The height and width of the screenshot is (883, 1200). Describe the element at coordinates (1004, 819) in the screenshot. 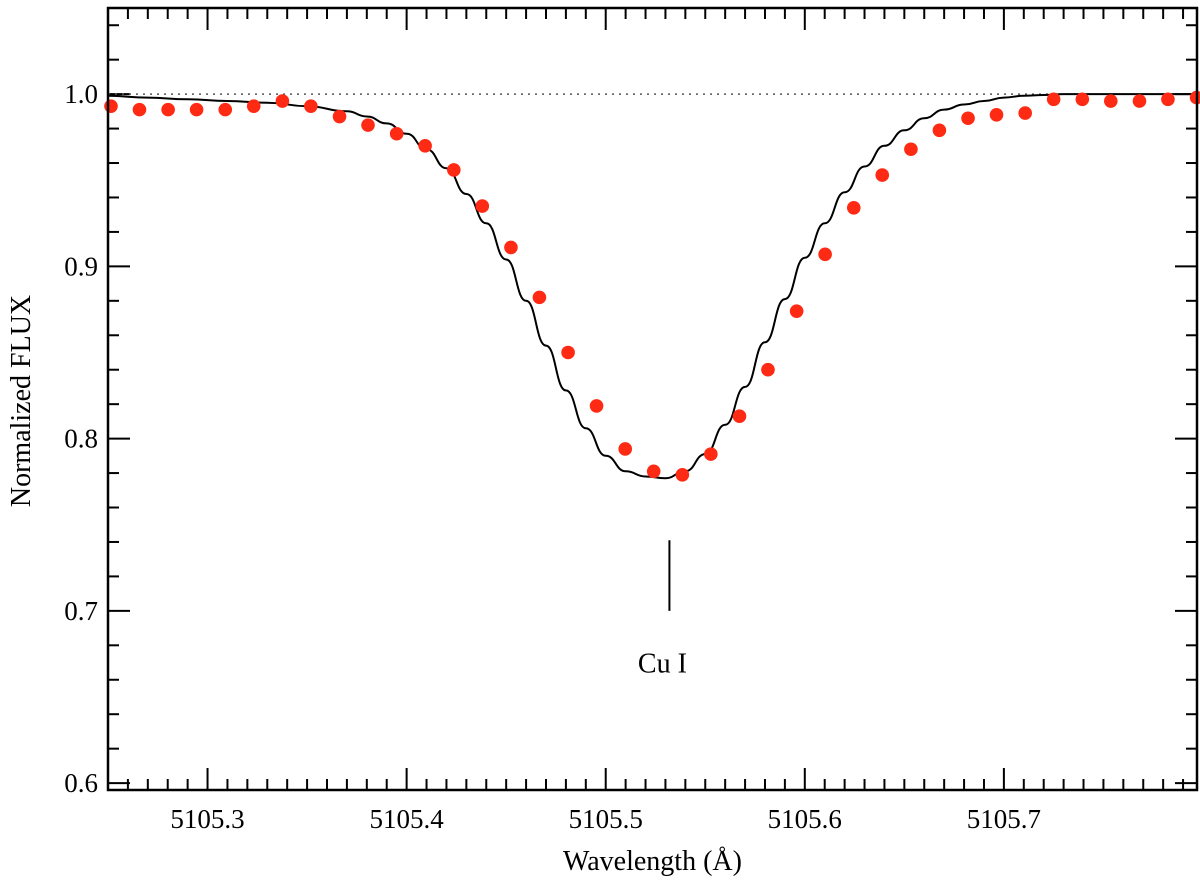

I see `x-tick-label: 5105.7` at that location.